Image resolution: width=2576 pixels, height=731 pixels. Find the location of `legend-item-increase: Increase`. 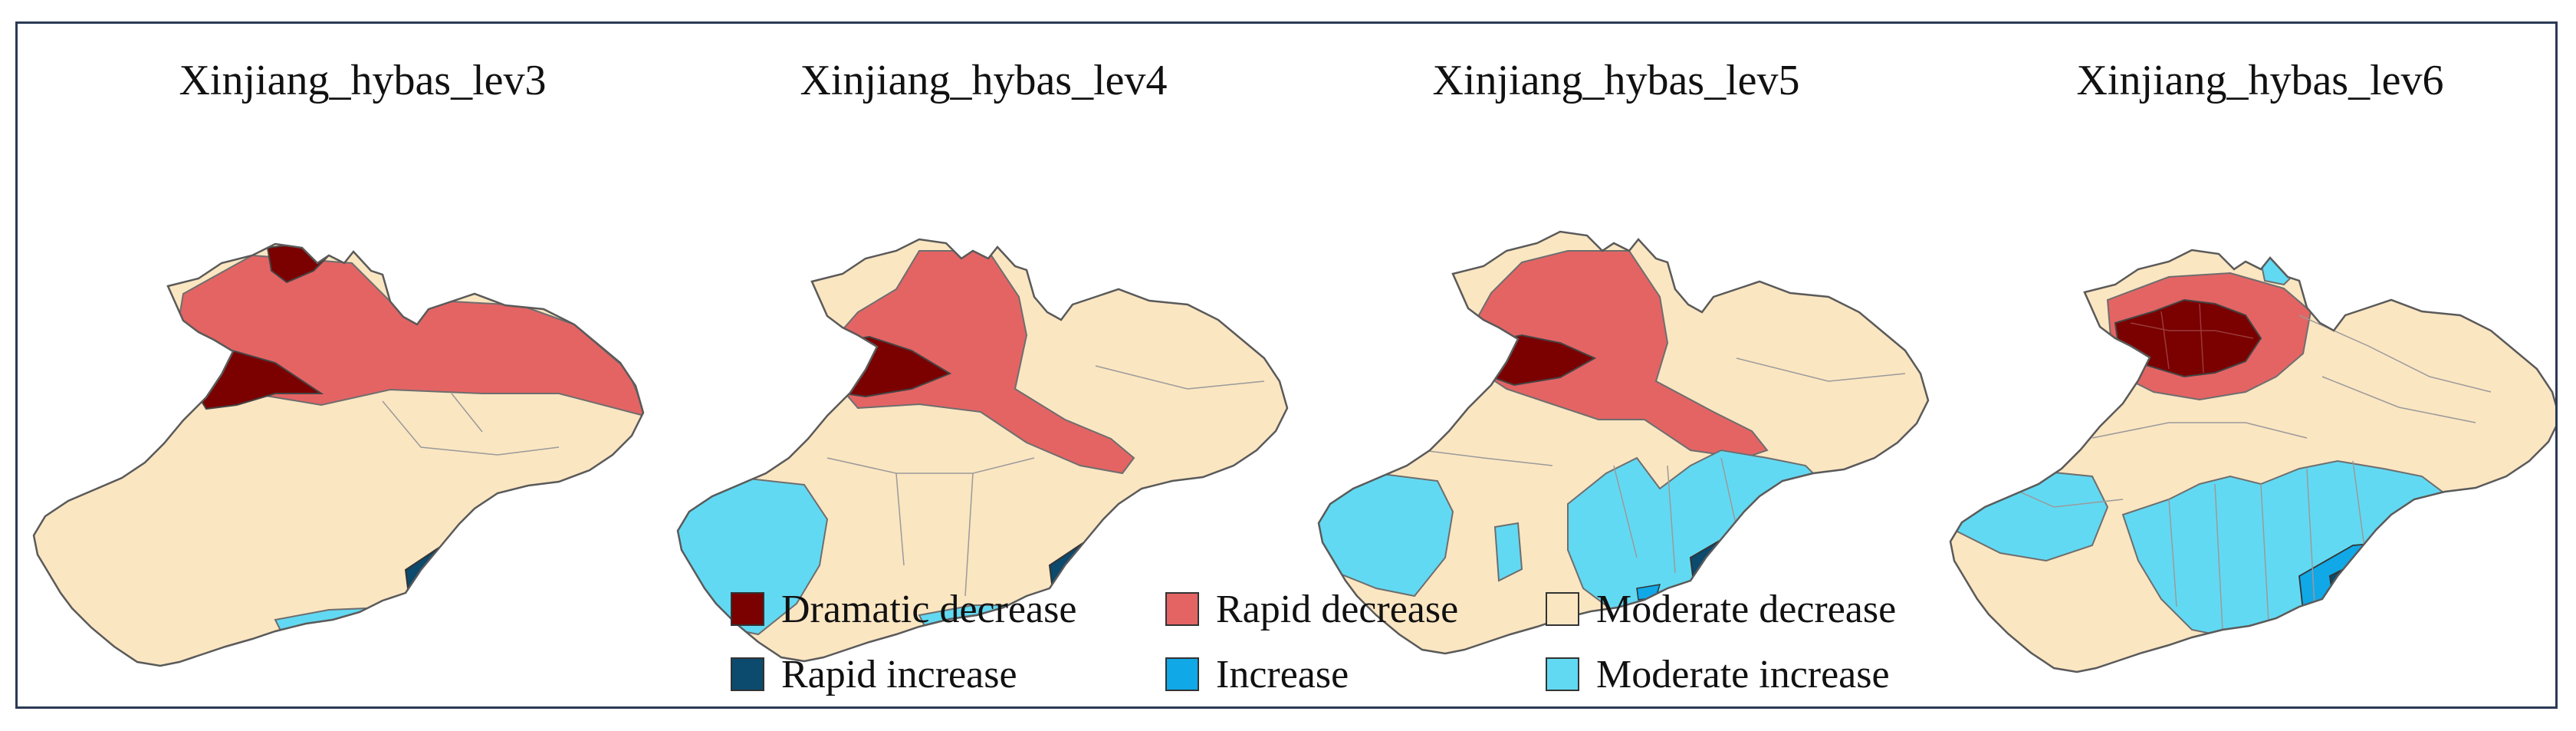

legend-item-increase: Increase is located at coordinates (1257, 674).